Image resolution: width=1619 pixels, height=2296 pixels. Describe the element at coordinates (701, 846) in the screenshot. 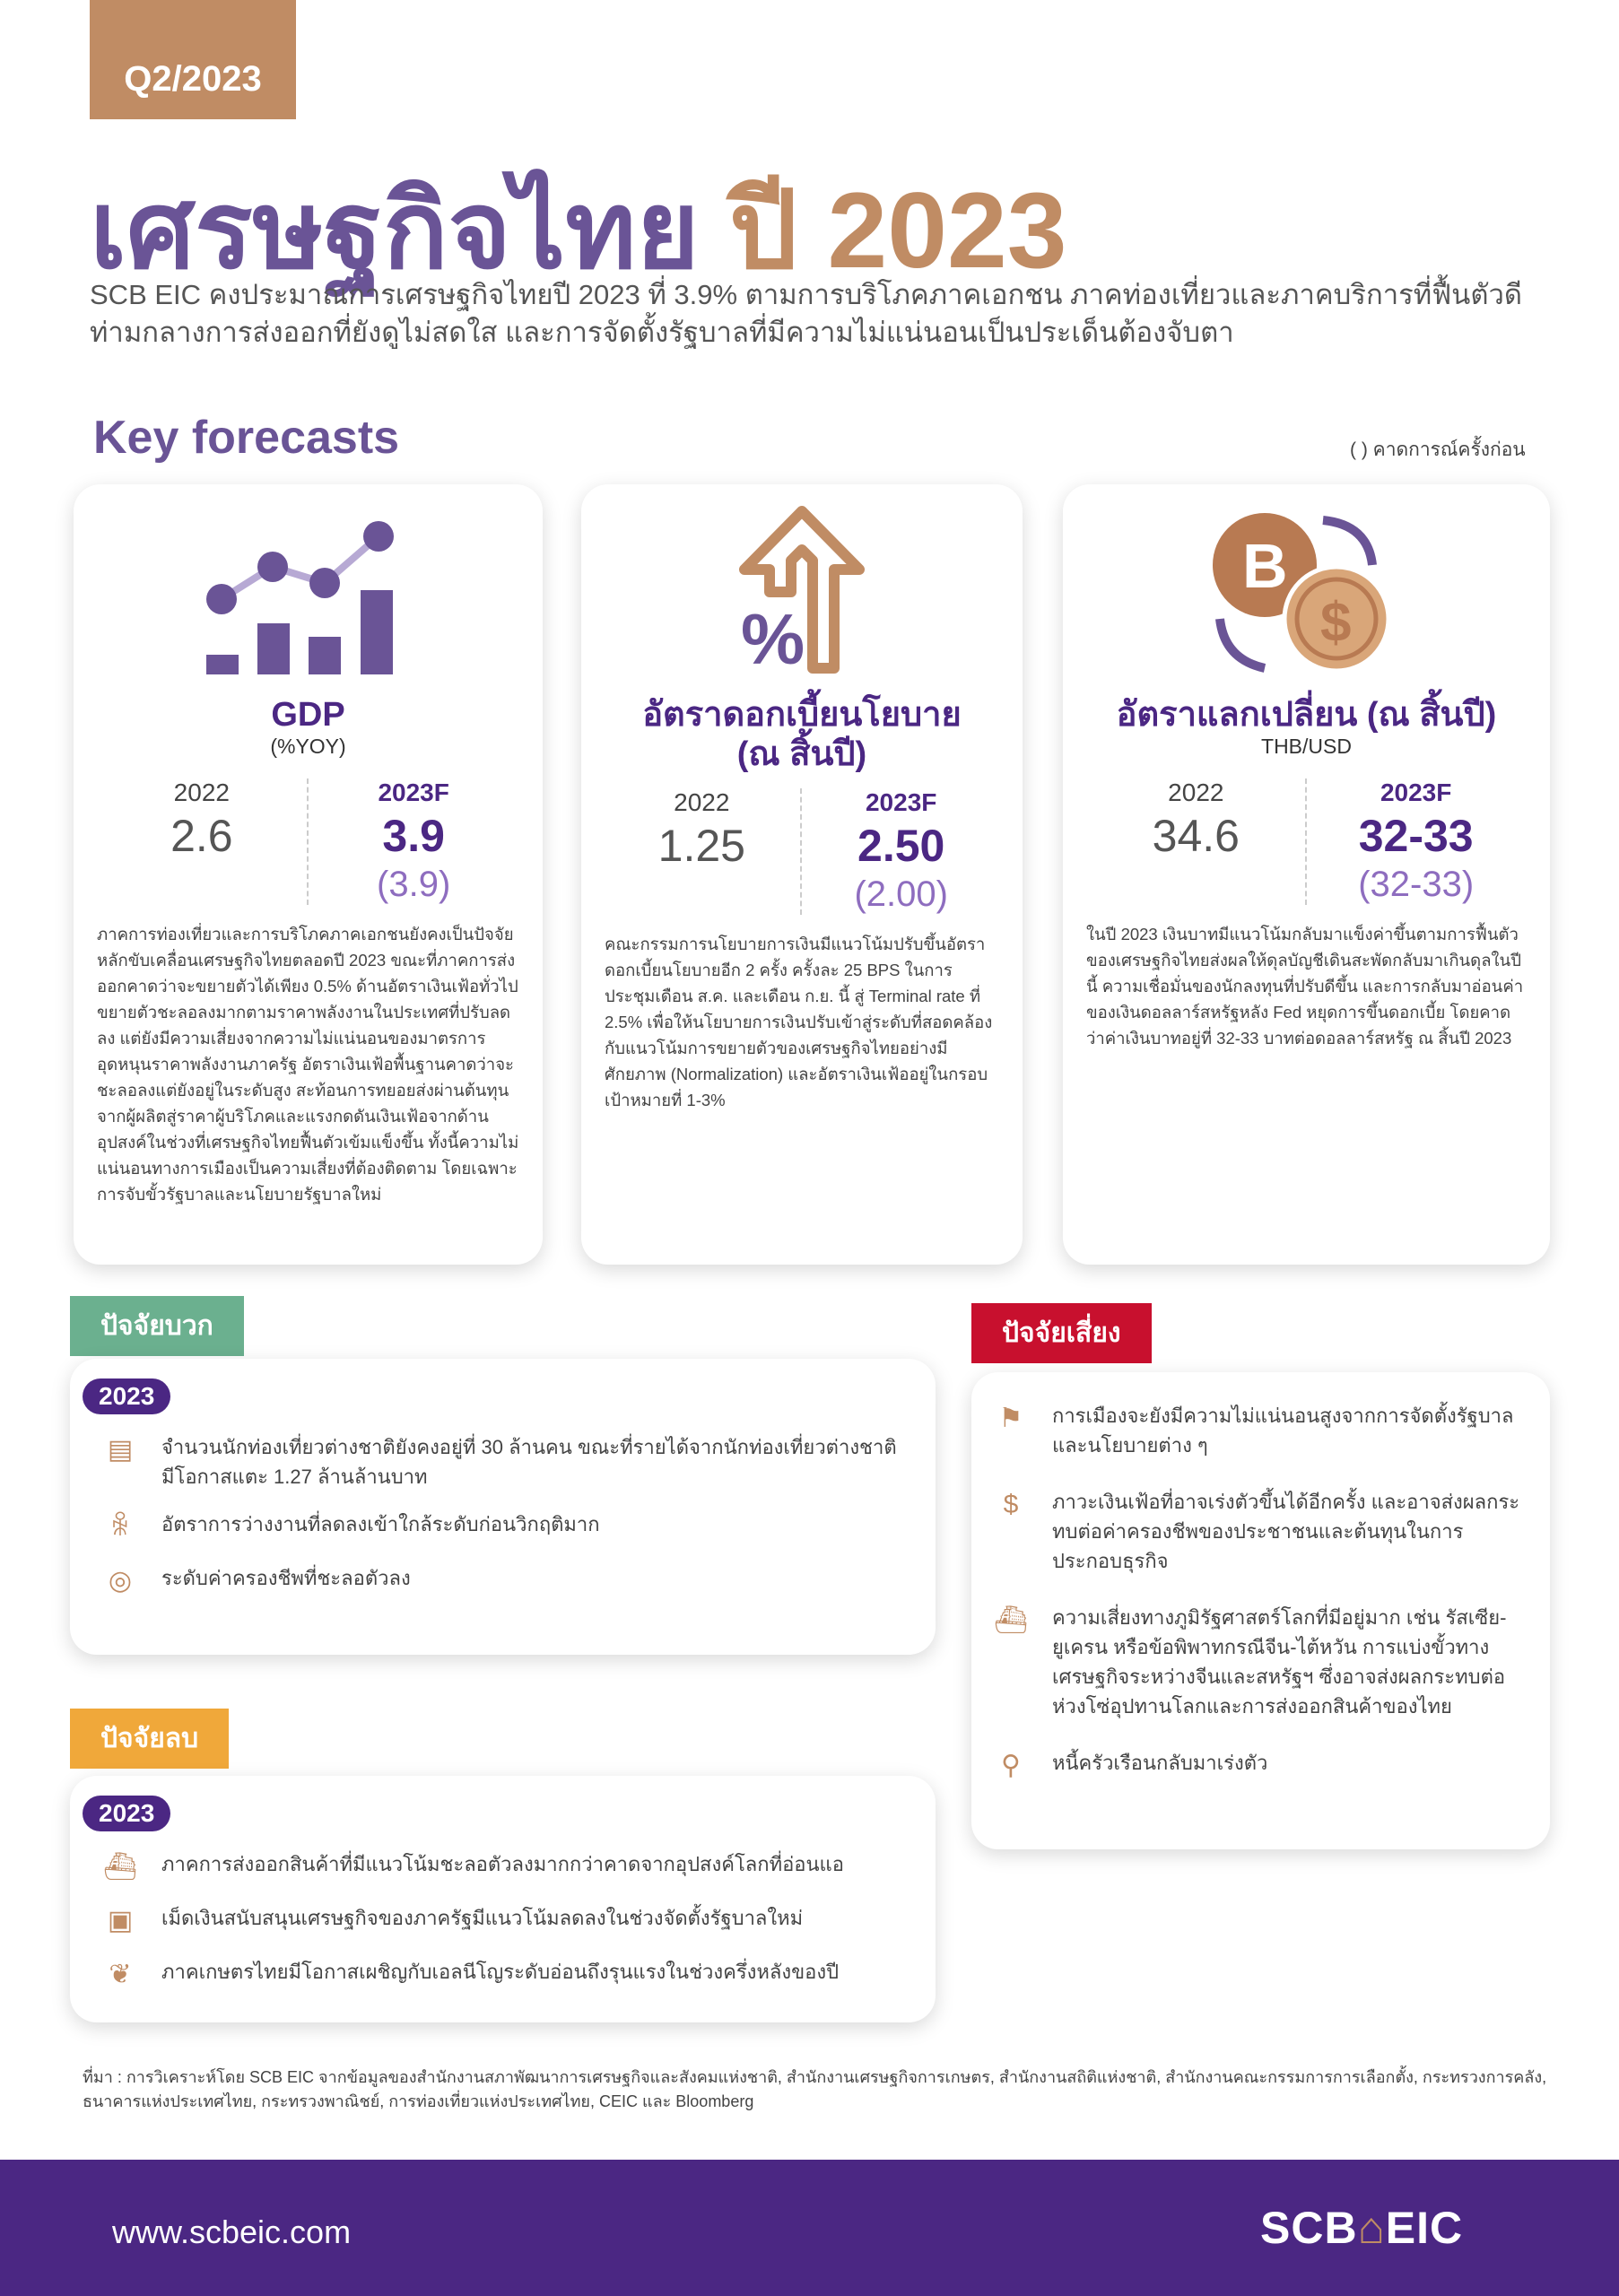

I see `value-2022: 1.25` at that location.